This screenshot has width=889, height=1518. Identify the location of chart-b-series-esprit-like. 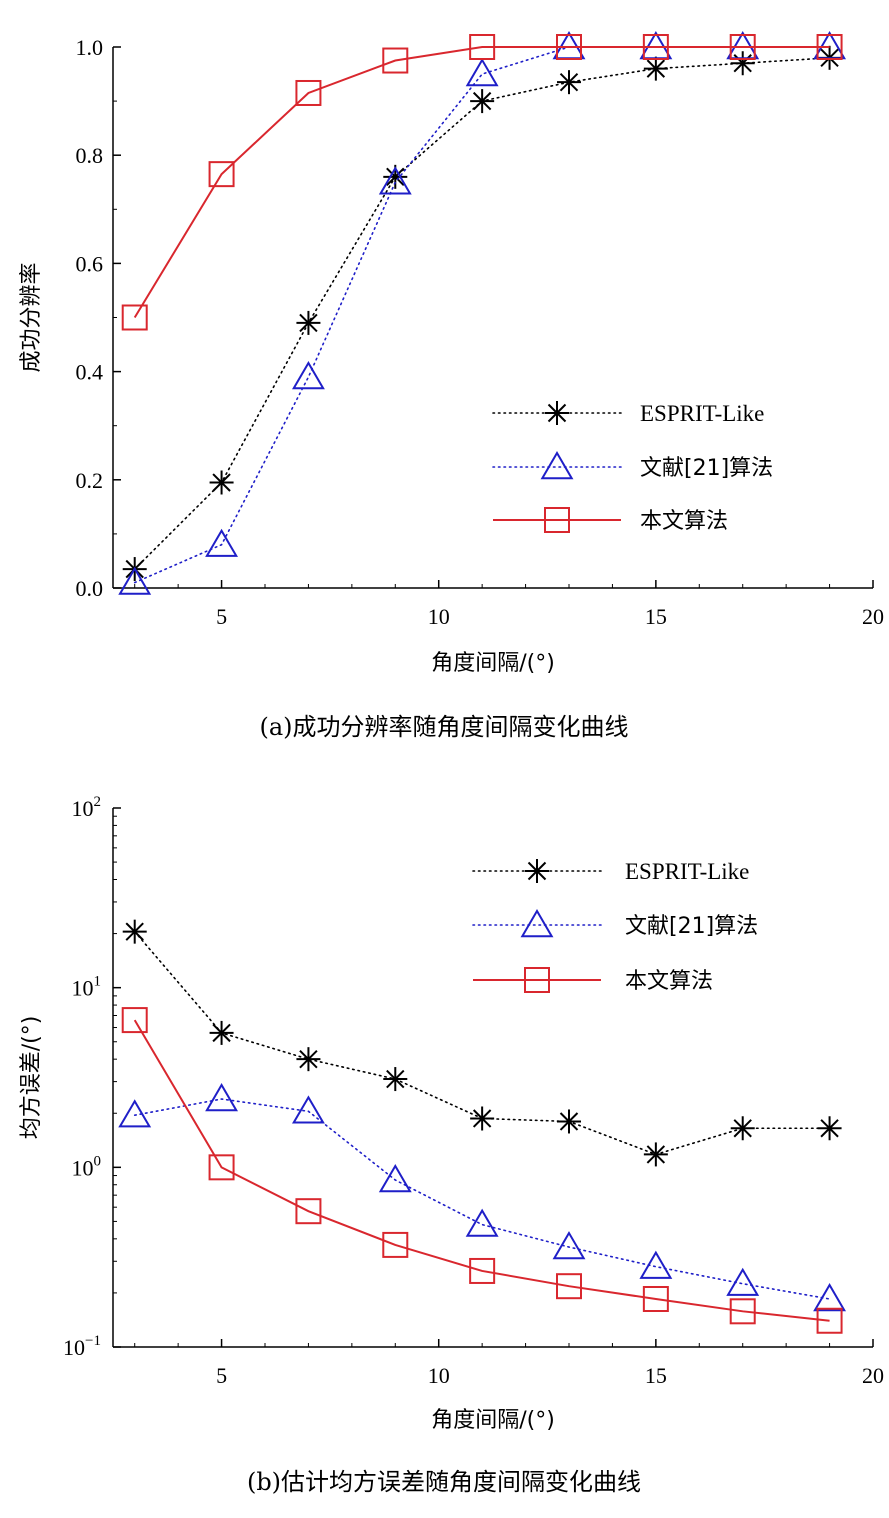
(482, 1043).